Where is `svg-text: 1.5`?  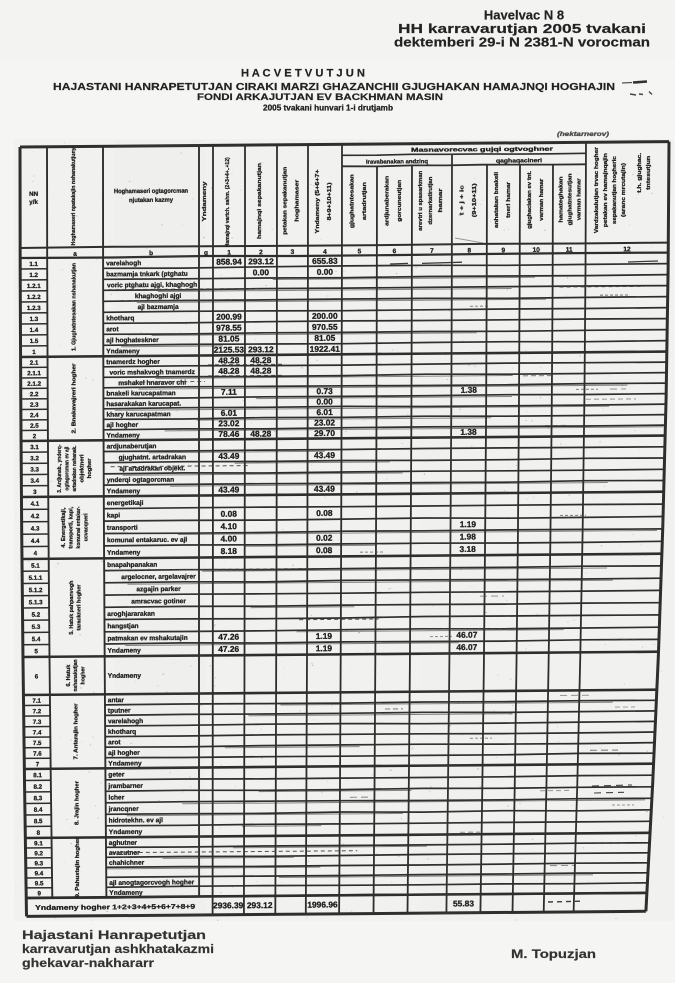 svg-text: 1.5 is located at coordinates (34, 341).